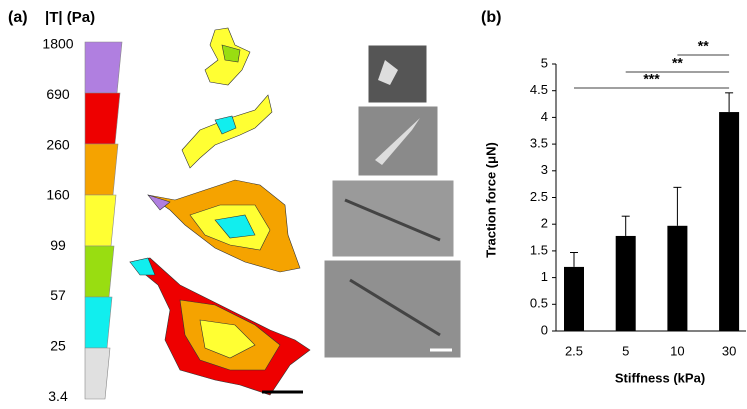 The height and width of the screenshot is (409, 747). Describe the element at coordinates (539, 249) in the screenshot. I see `y-tick-label: 1.5` at that location.